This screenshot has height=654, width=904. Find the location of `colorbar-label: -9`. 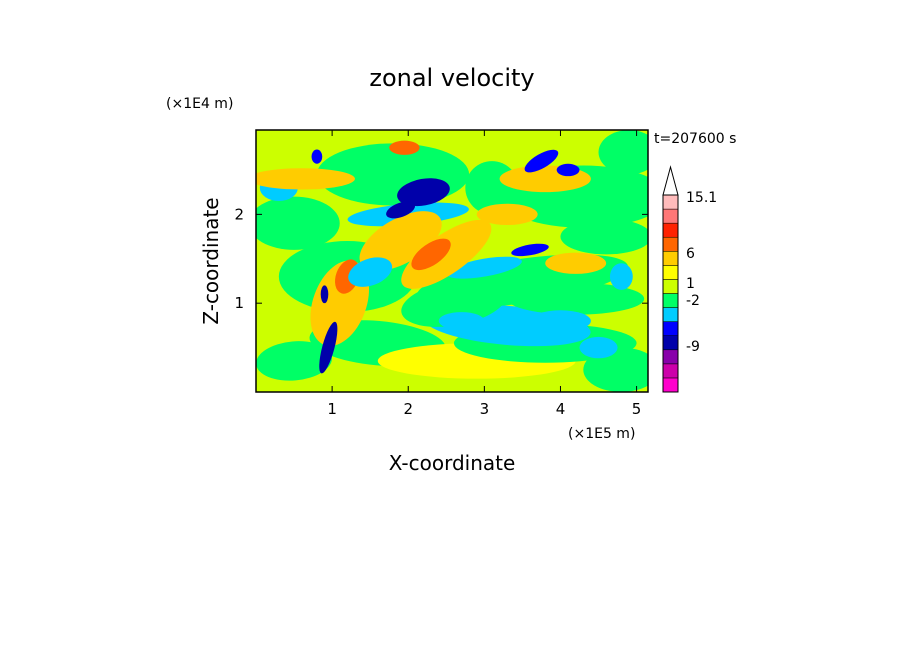

colorbar-label: -9 is located at coordinates (693, 347).